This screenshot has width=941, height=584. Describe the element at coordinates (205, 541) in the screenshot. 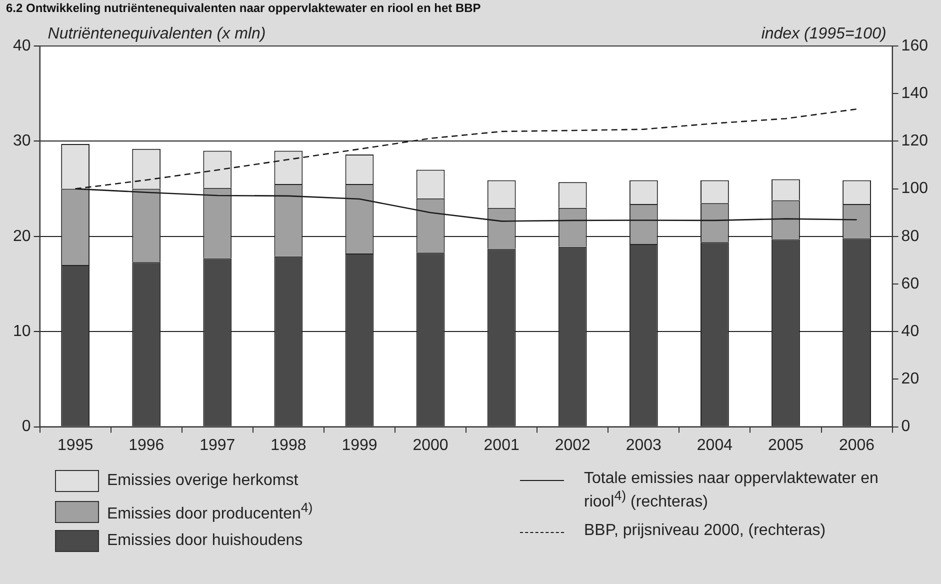

I see `legend-label: Emissies door huishoudens` at that location.